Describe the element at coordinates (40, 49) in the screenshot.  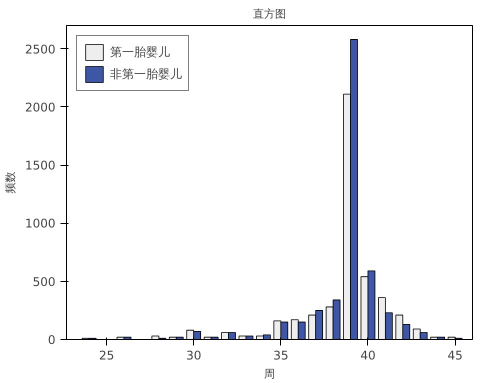
I see `y-tick-label: 2500` at that location.